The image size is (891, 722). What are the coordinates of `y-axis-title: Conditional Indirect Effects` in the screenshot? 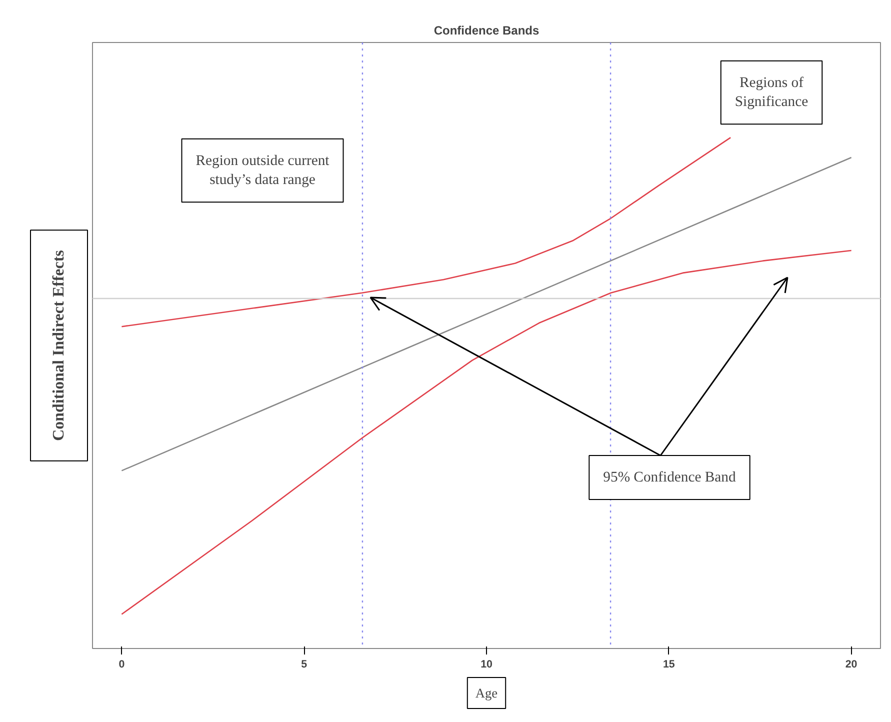 It's located at (59, 345).